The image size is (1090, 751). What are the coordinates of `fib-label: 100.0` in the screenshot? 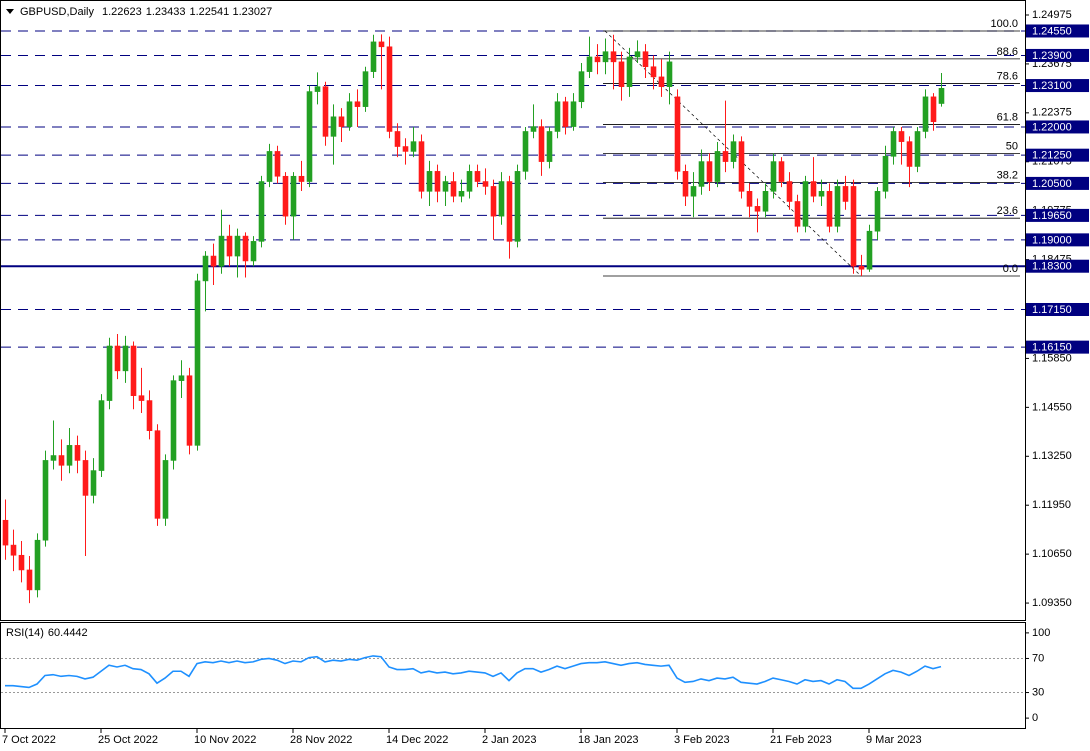 It's located at (1004, 24).